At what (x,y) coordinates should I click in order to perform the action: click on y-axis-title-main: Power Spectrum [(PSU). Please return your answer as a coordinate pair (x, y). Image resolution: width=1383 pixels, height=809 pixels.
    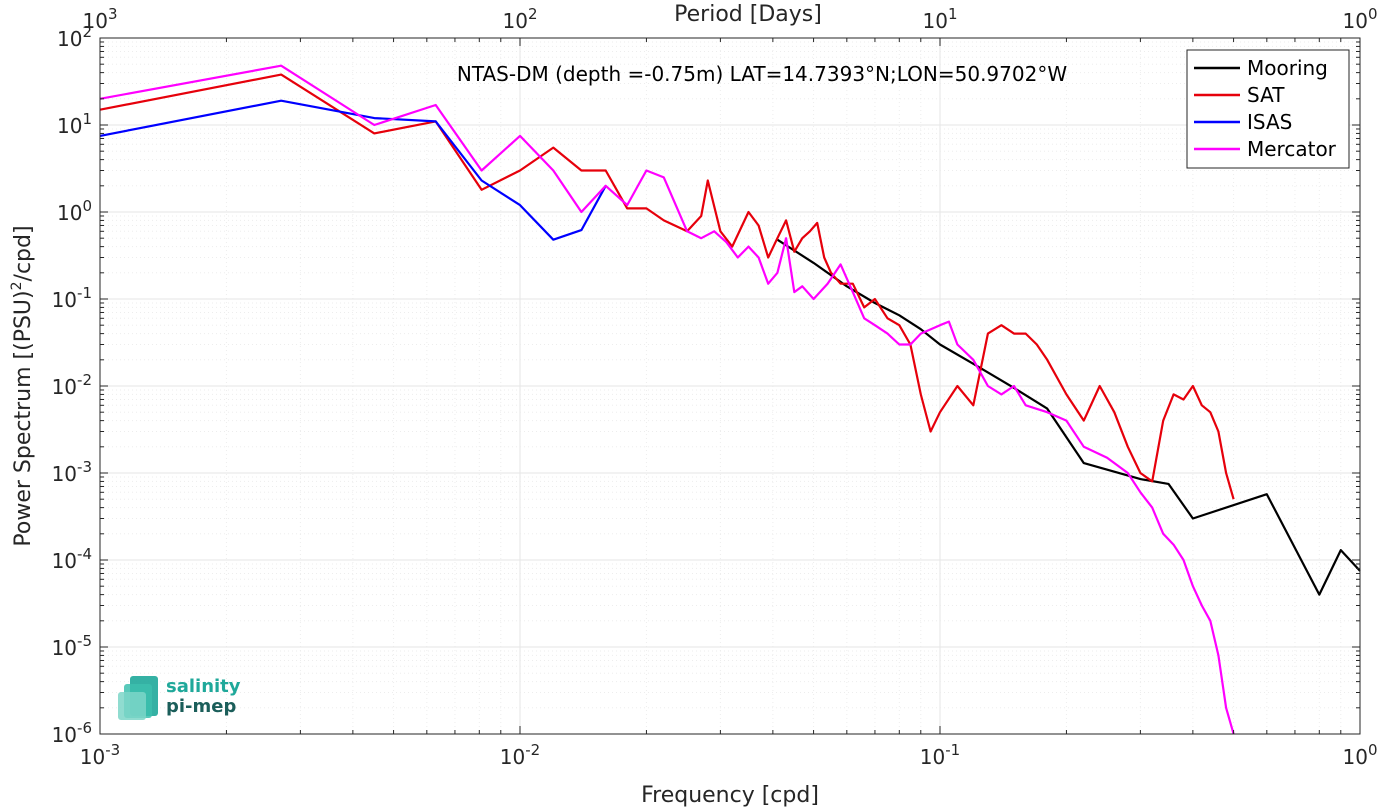
    Looking at the image, I should click on (23, 418).